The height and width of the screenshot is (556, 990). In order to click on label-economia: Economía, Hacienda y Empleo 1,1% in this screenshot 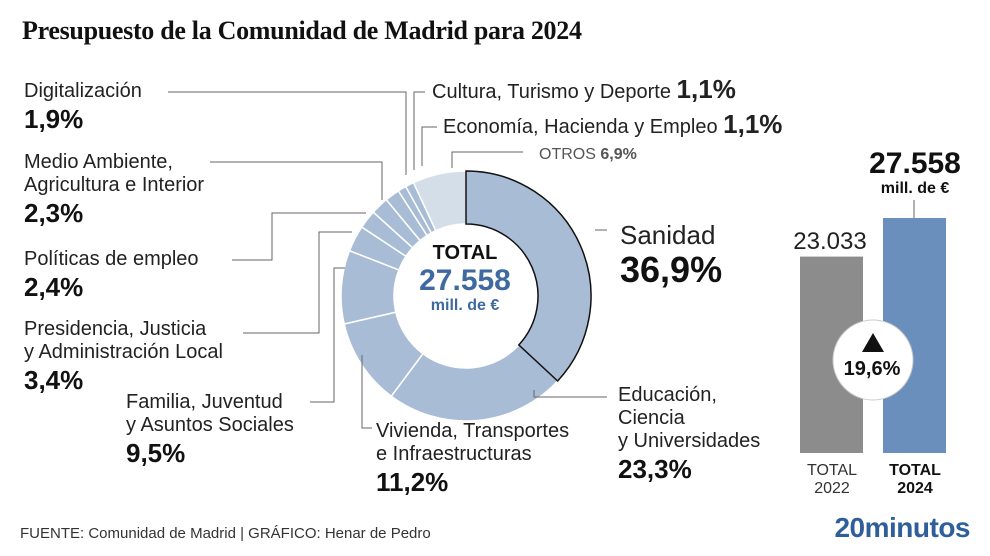, I will do `click(612, 125)`.